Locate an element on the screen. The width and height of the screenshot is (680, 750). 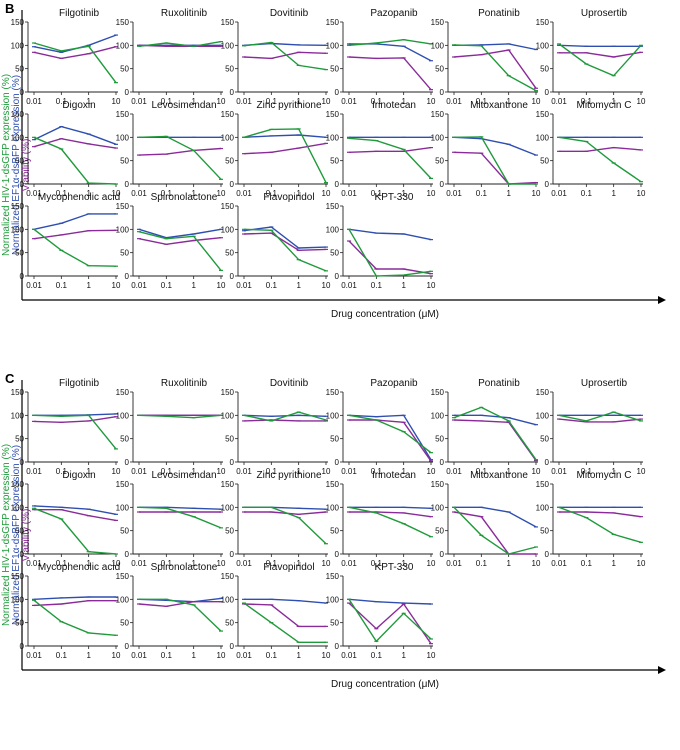
subplot-title: Mitoxantrone is located at coordinates (499, 475).